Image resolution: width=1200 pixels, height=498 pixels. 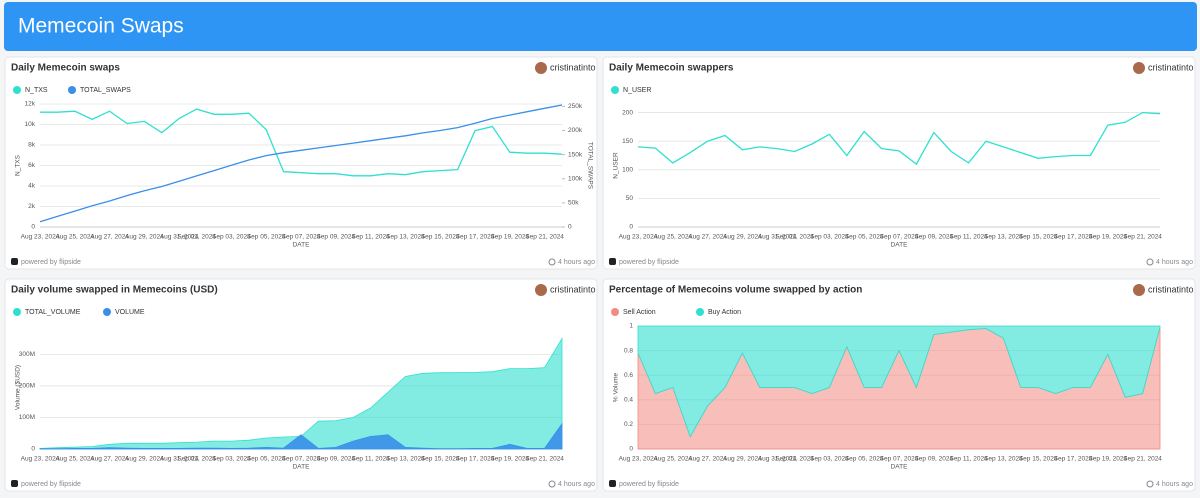 What do you see at coordinates (589, 166) in the screenshot?
I see `y2-axis-label: TOTAL_SWAPS` at bounding box center [589, 166].